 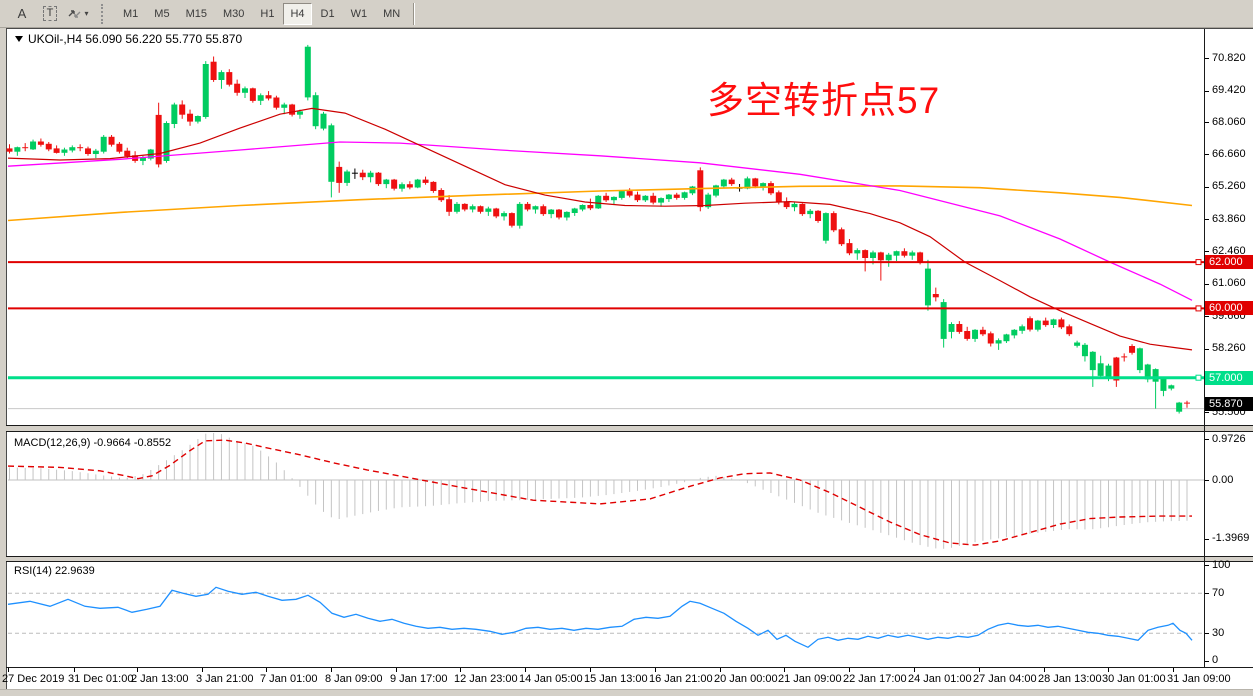 What do you see at coordinates (52, 443) in the screenshot?
I see `macd-name: MACD(12,26,9)` at bounding box center [52, 443].